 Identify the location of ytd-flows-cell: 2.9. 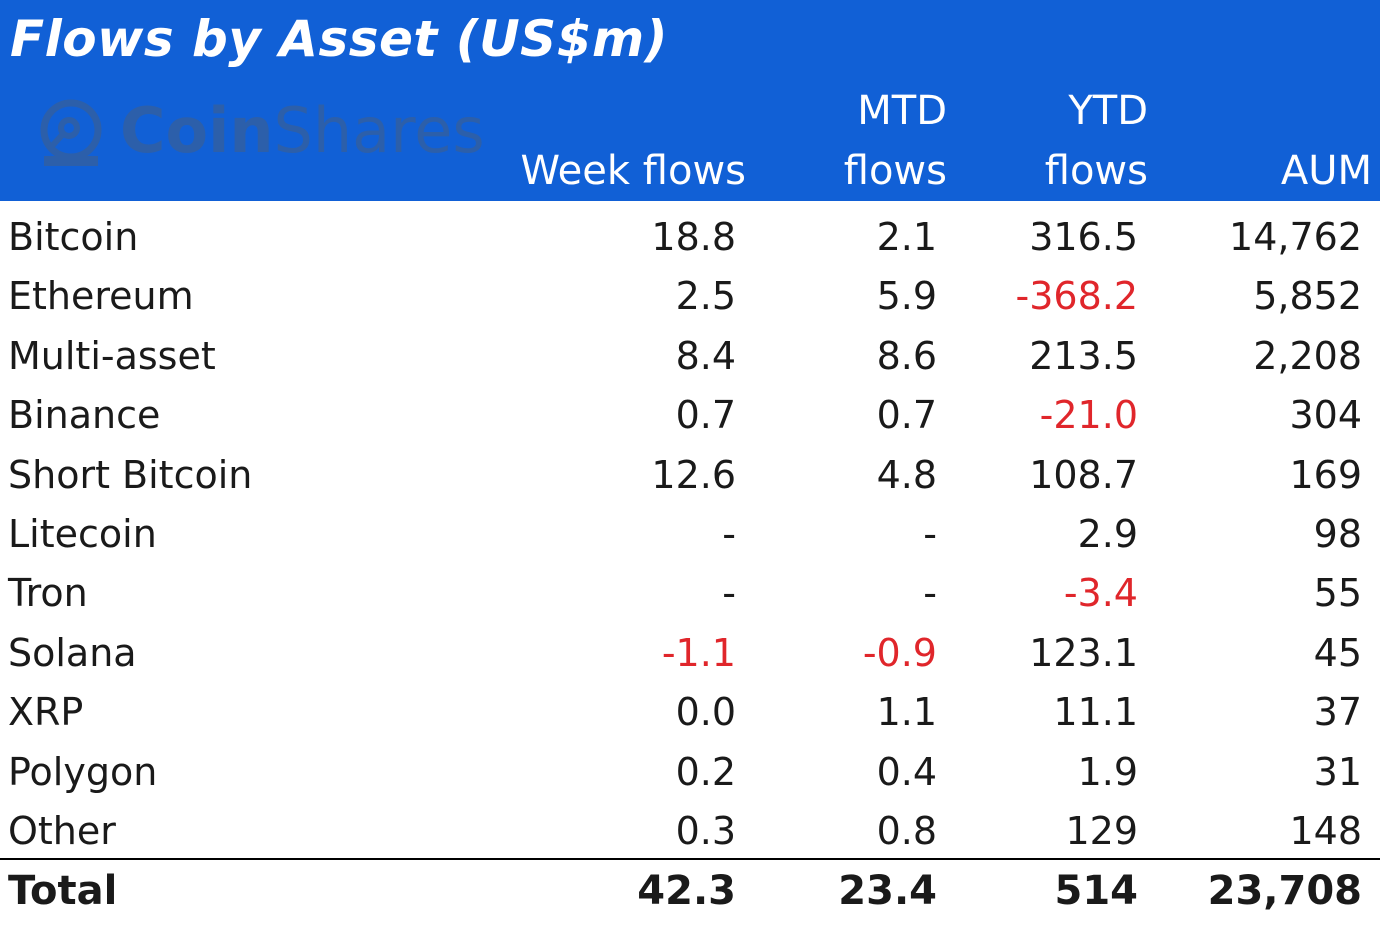
(1107, 534).